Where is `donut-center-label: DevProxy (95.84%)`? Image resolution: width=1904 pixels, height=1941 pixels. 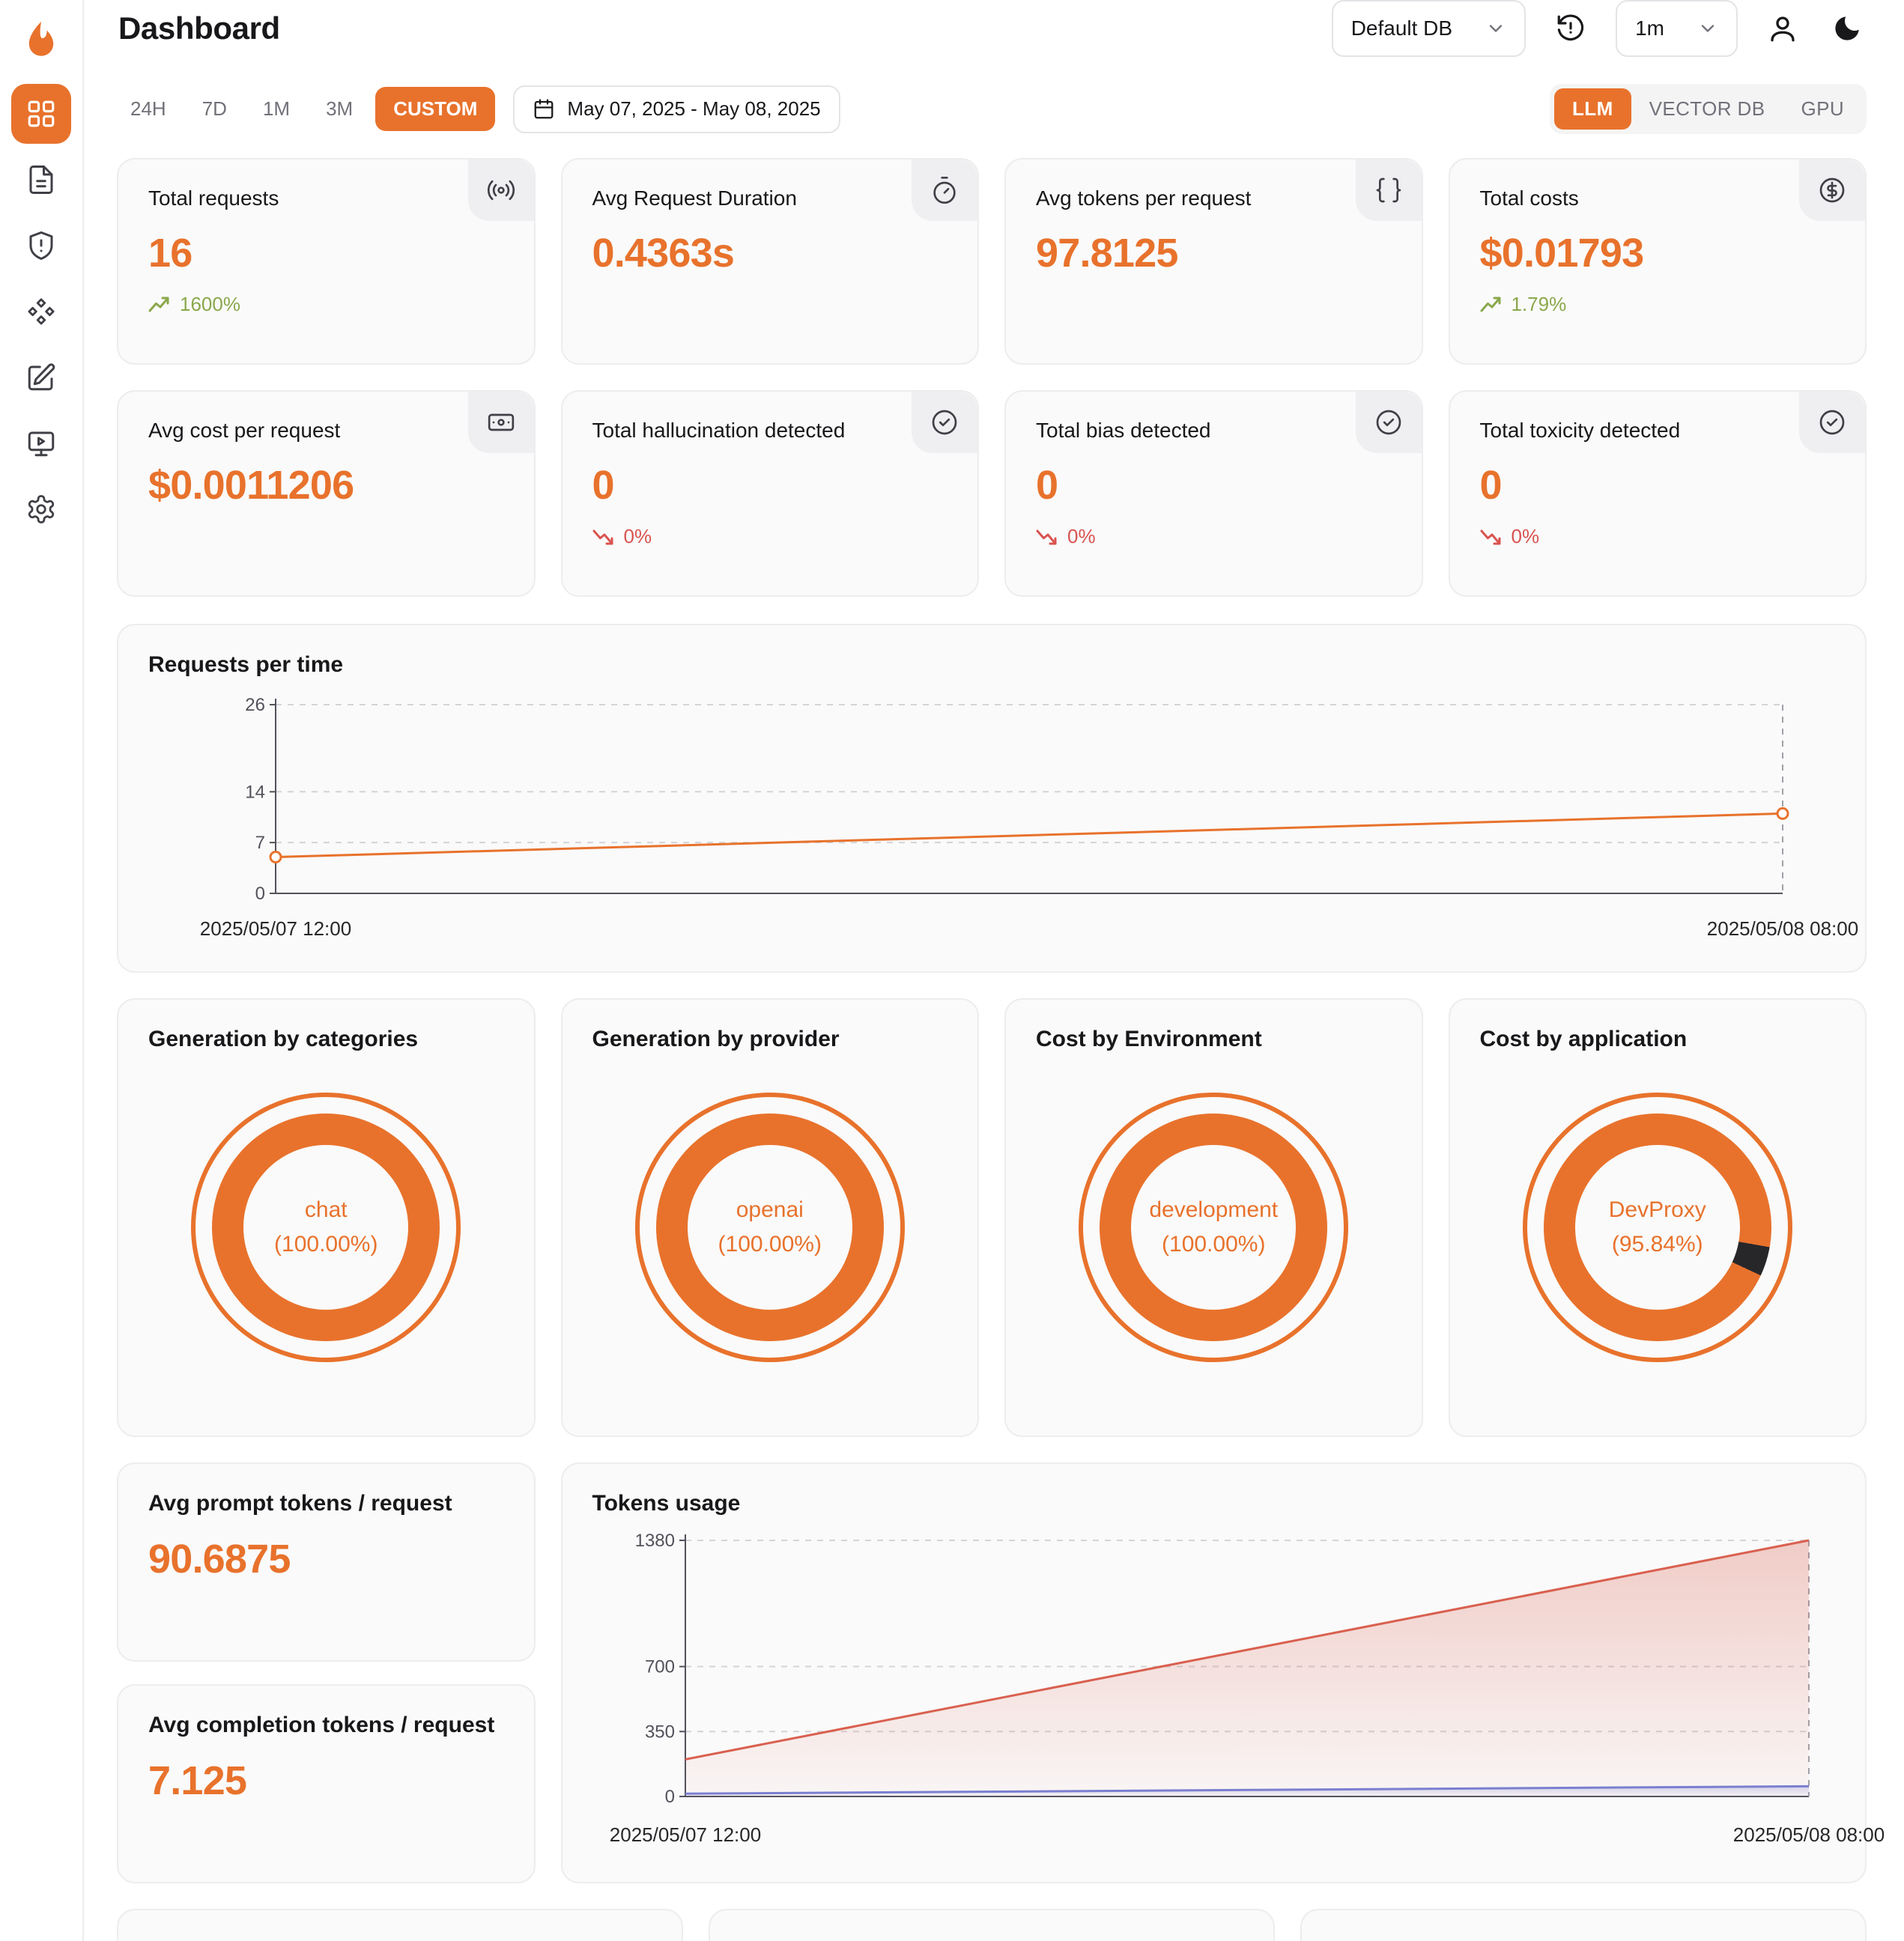 donut-center-label: DevProxy (95.84%) is located at coordinates (1657, 1227).